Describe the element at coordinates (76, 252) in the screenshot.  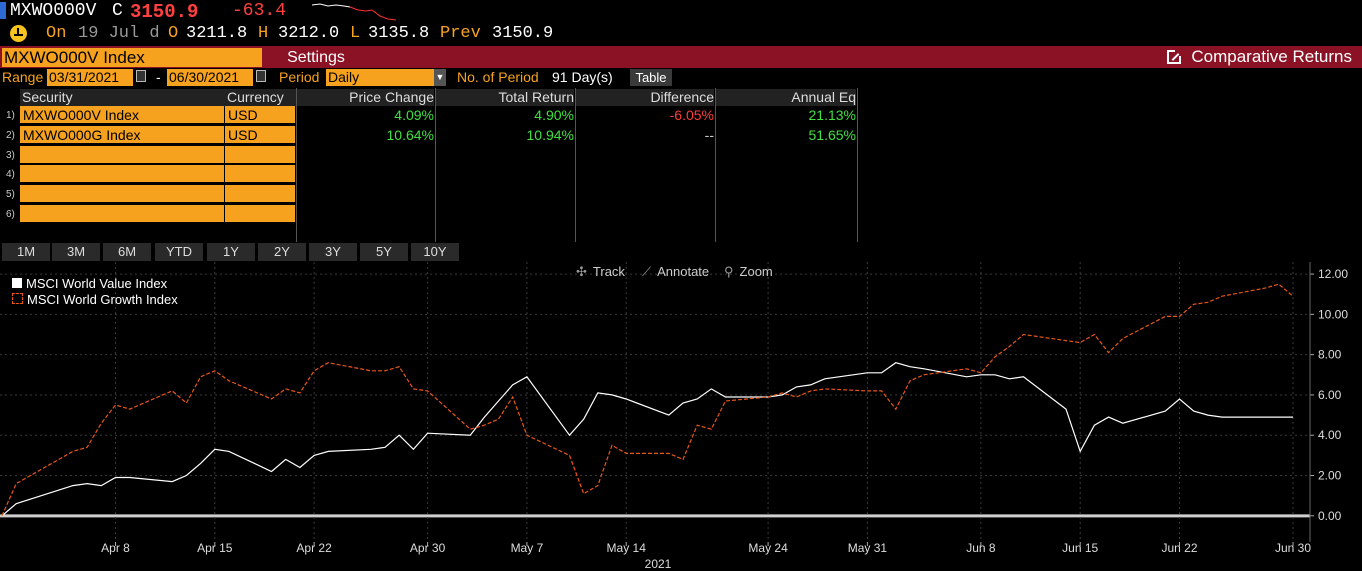
I see `period-button-3m: 3M` at that location.